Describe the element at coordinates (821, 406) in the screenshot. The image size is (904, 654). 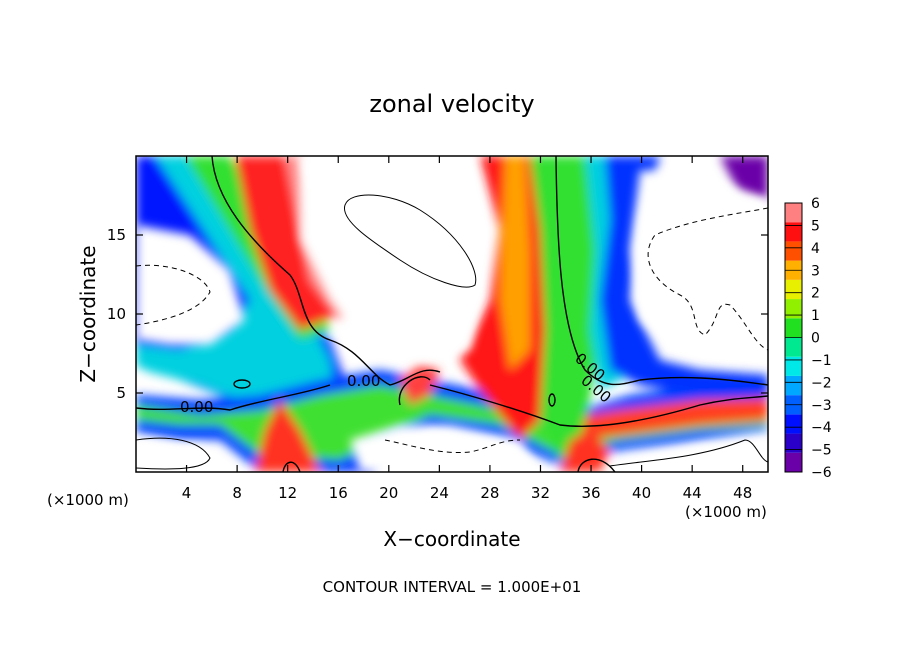
I see `colorbar-tick-label: −3` at that location.